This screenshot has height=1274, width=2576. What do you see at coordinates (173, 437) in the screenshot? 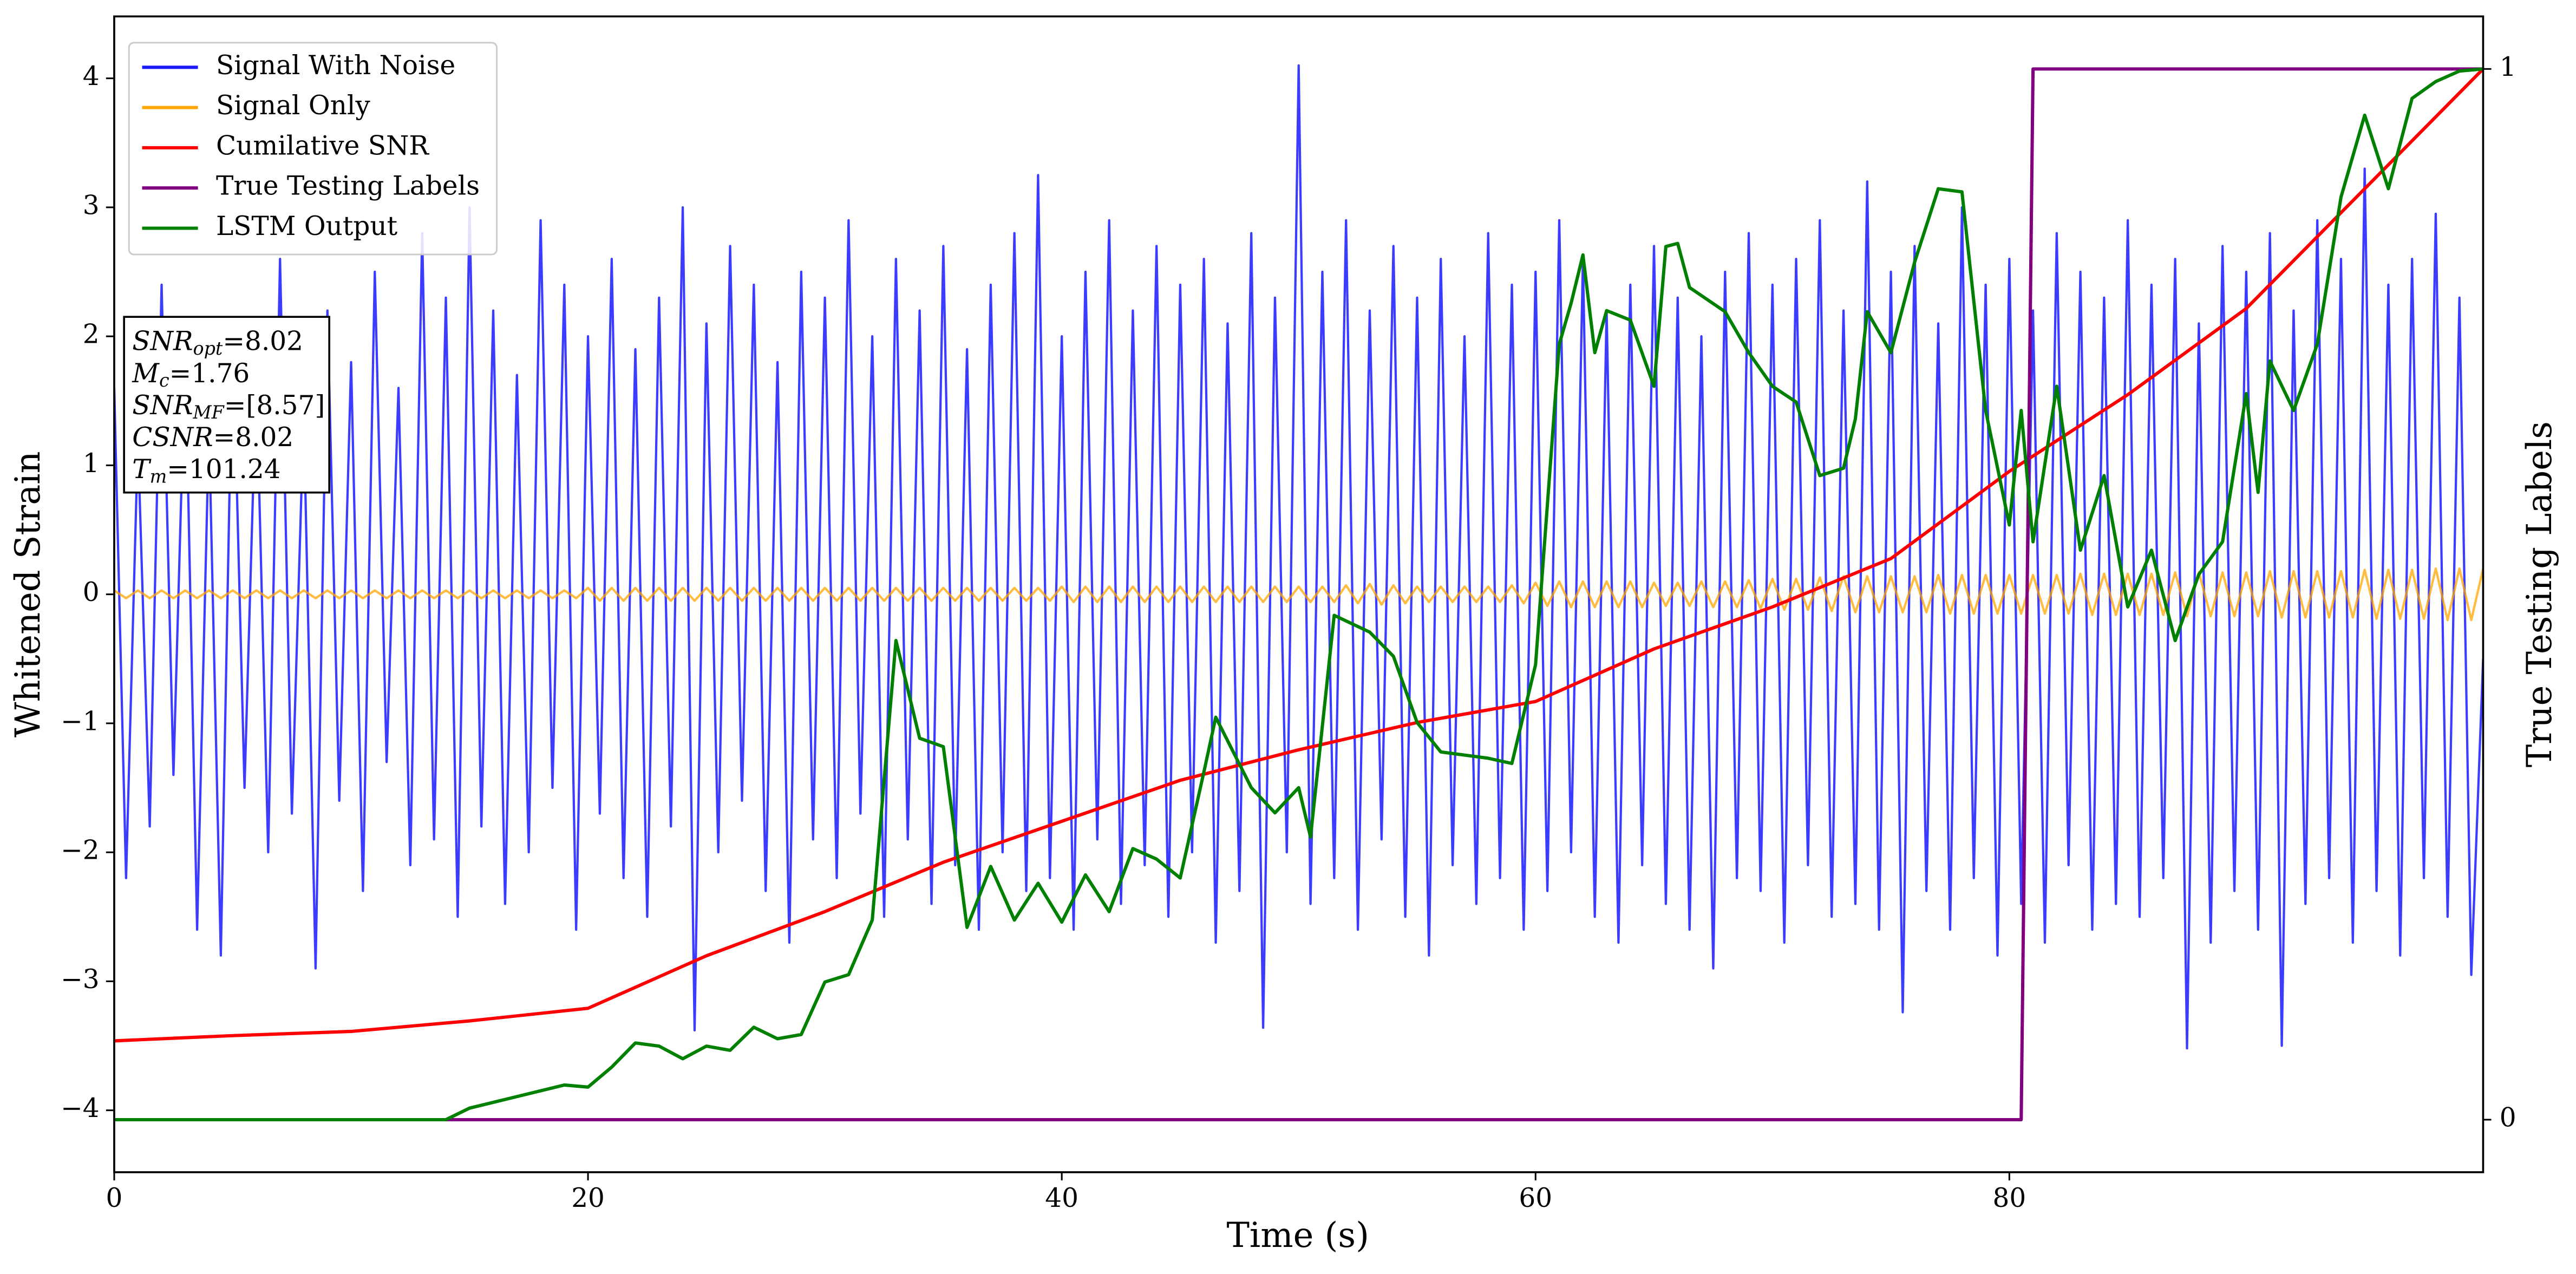
I see `annotation-name: CSNR` at bounding box center [173, 437].